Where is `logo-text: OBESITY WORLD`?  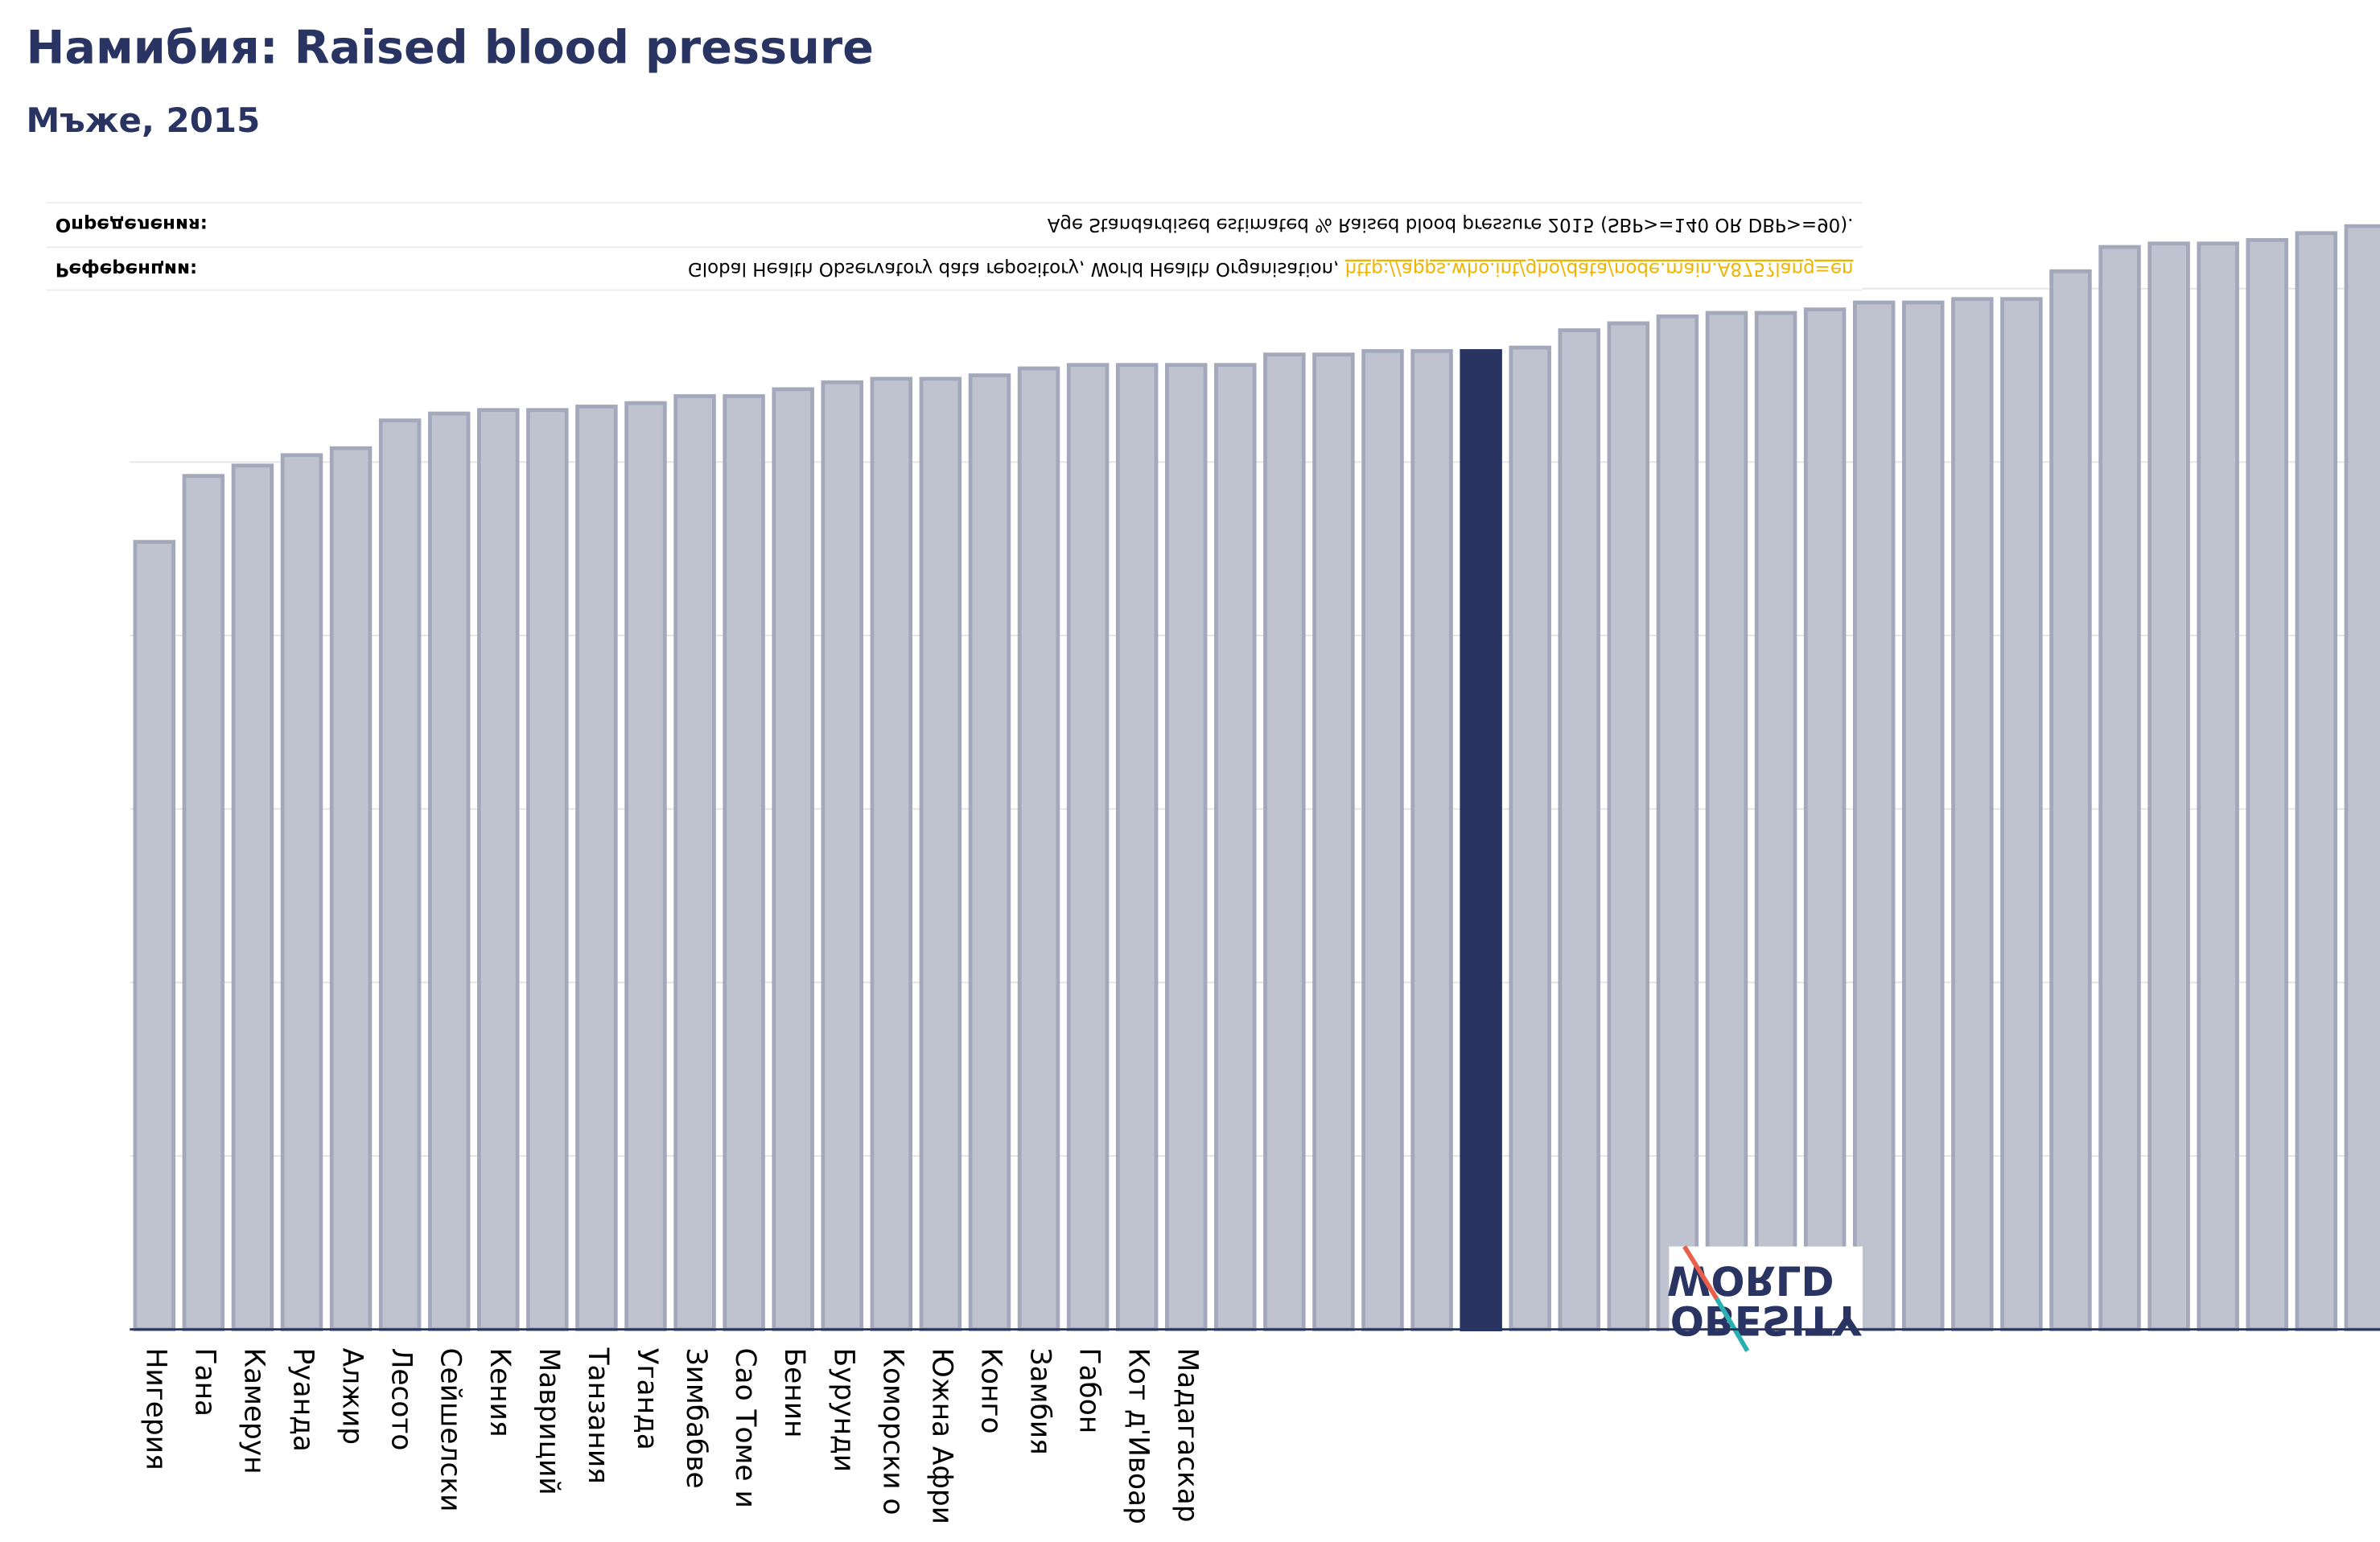 logo-text: OBESITY WORLD is located at coordinates (1765, 1299).